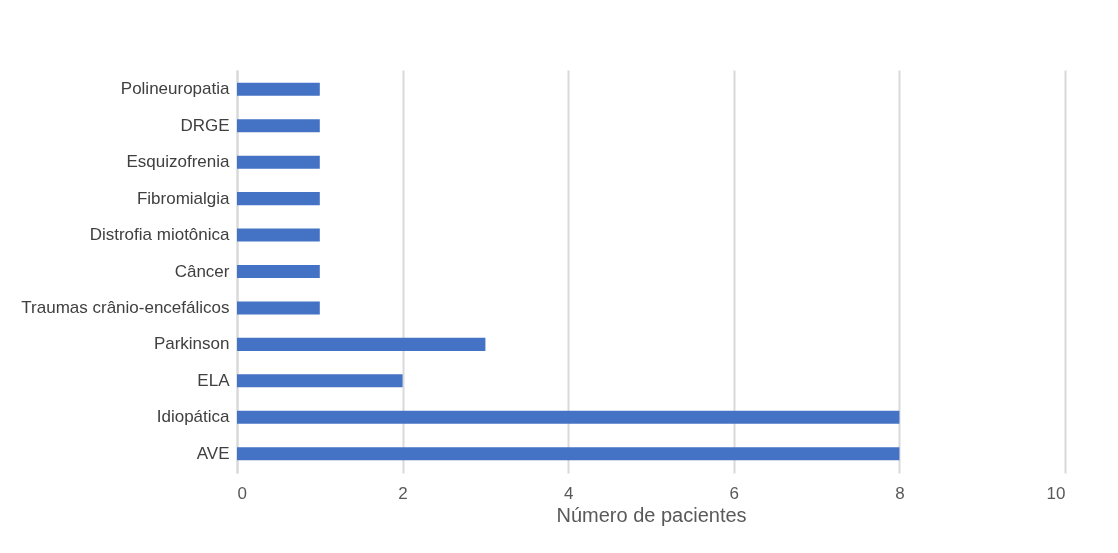 The height and width of the screenshot is (553, 1118). I want to click on y-tick-label: Traumas crânio-encefálicos, so click(125, 307).